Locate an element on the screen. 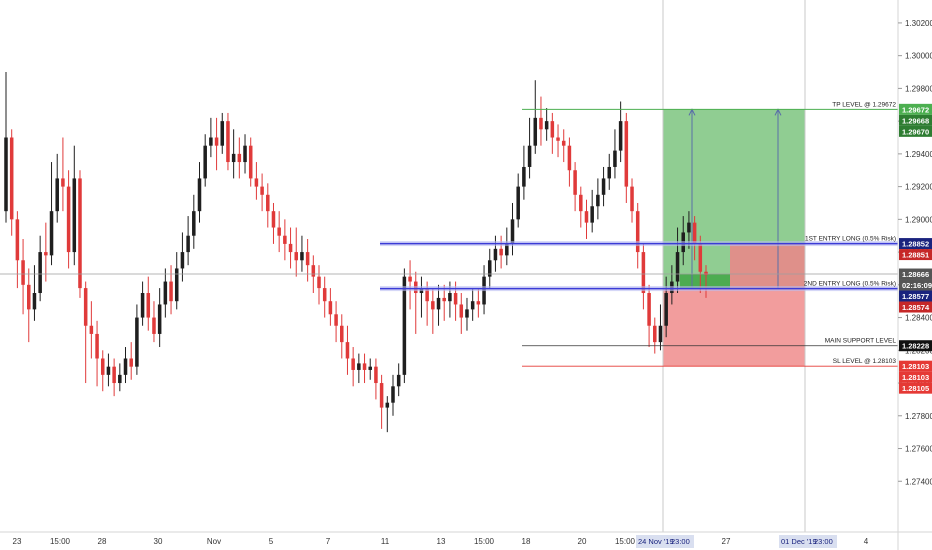 This screenshot has height=550, width=932. price-tag-label: 1.28577 is located at coordinates (915, 296).